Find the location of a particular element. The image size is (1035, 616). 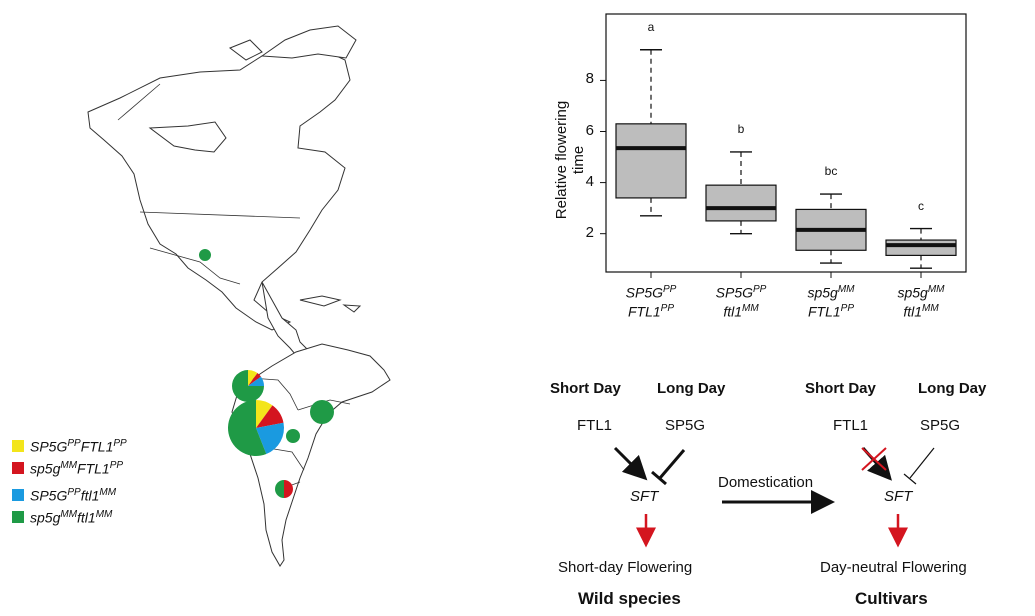

x-category-label: sp5gMM ftl1MM is located at coordinates (921, 302).